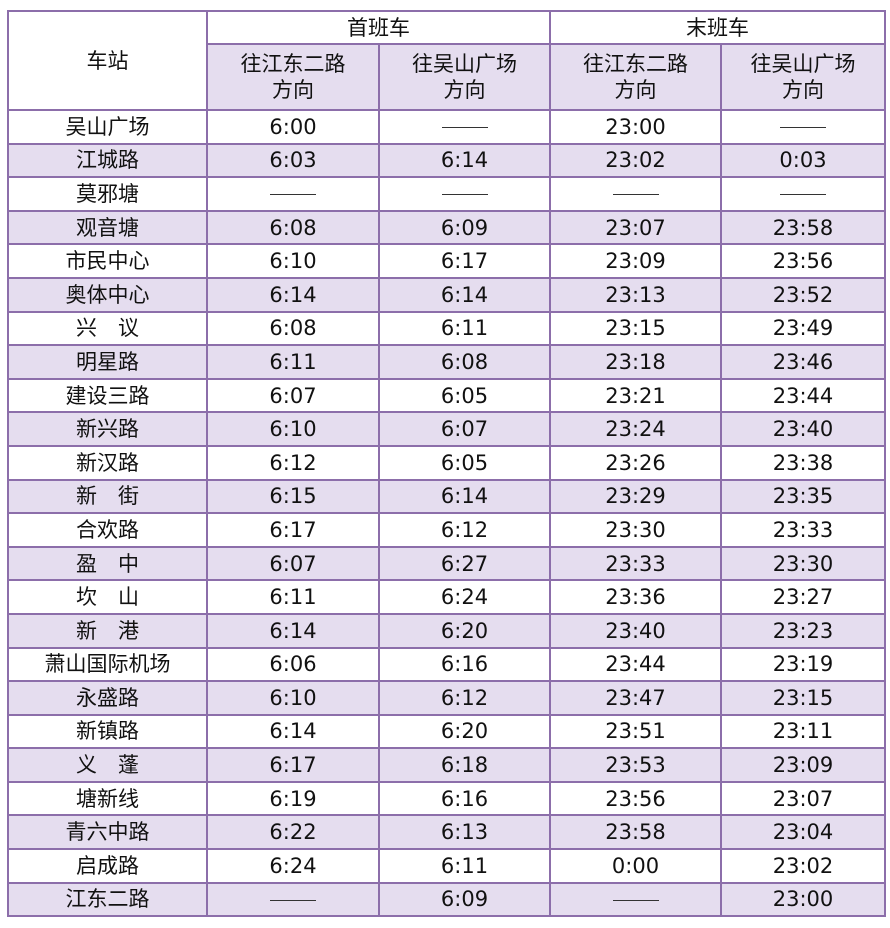 The image size is (890, 928). Describe the element at coordinates (293, 630) in the screenshot. I see `first-to-jiangdong-cell: 6:14` at that location.